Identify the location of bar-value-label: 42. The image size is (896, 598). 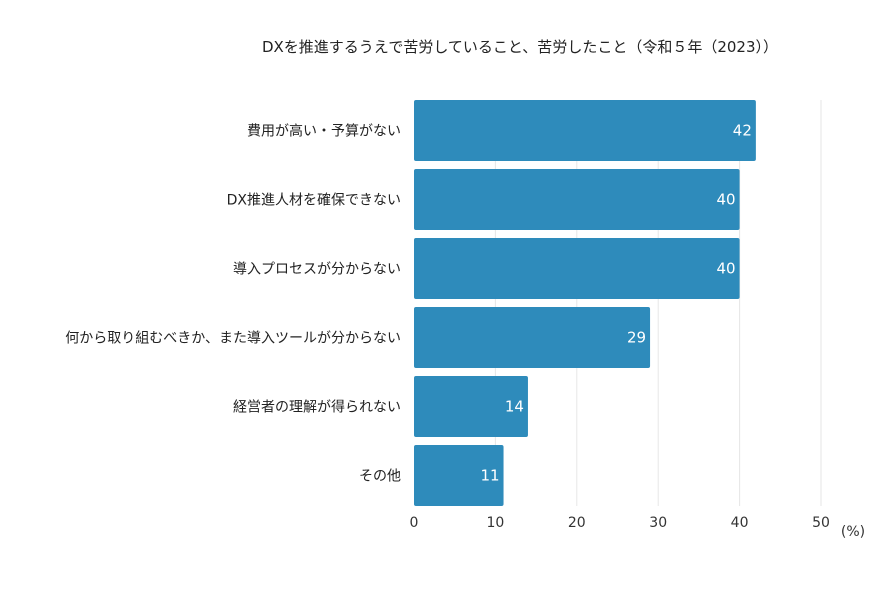
(742, 131).